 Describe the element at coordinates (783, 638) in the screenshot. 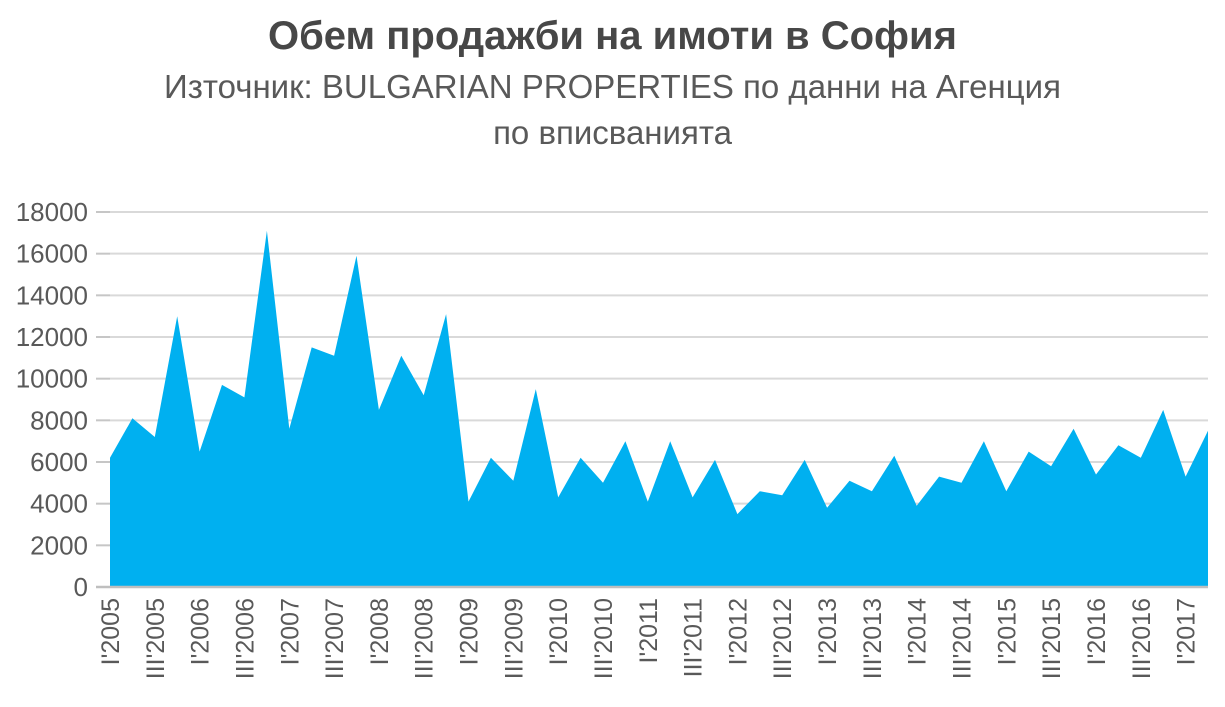

I see `x-tick-label: III'2012` at that location.